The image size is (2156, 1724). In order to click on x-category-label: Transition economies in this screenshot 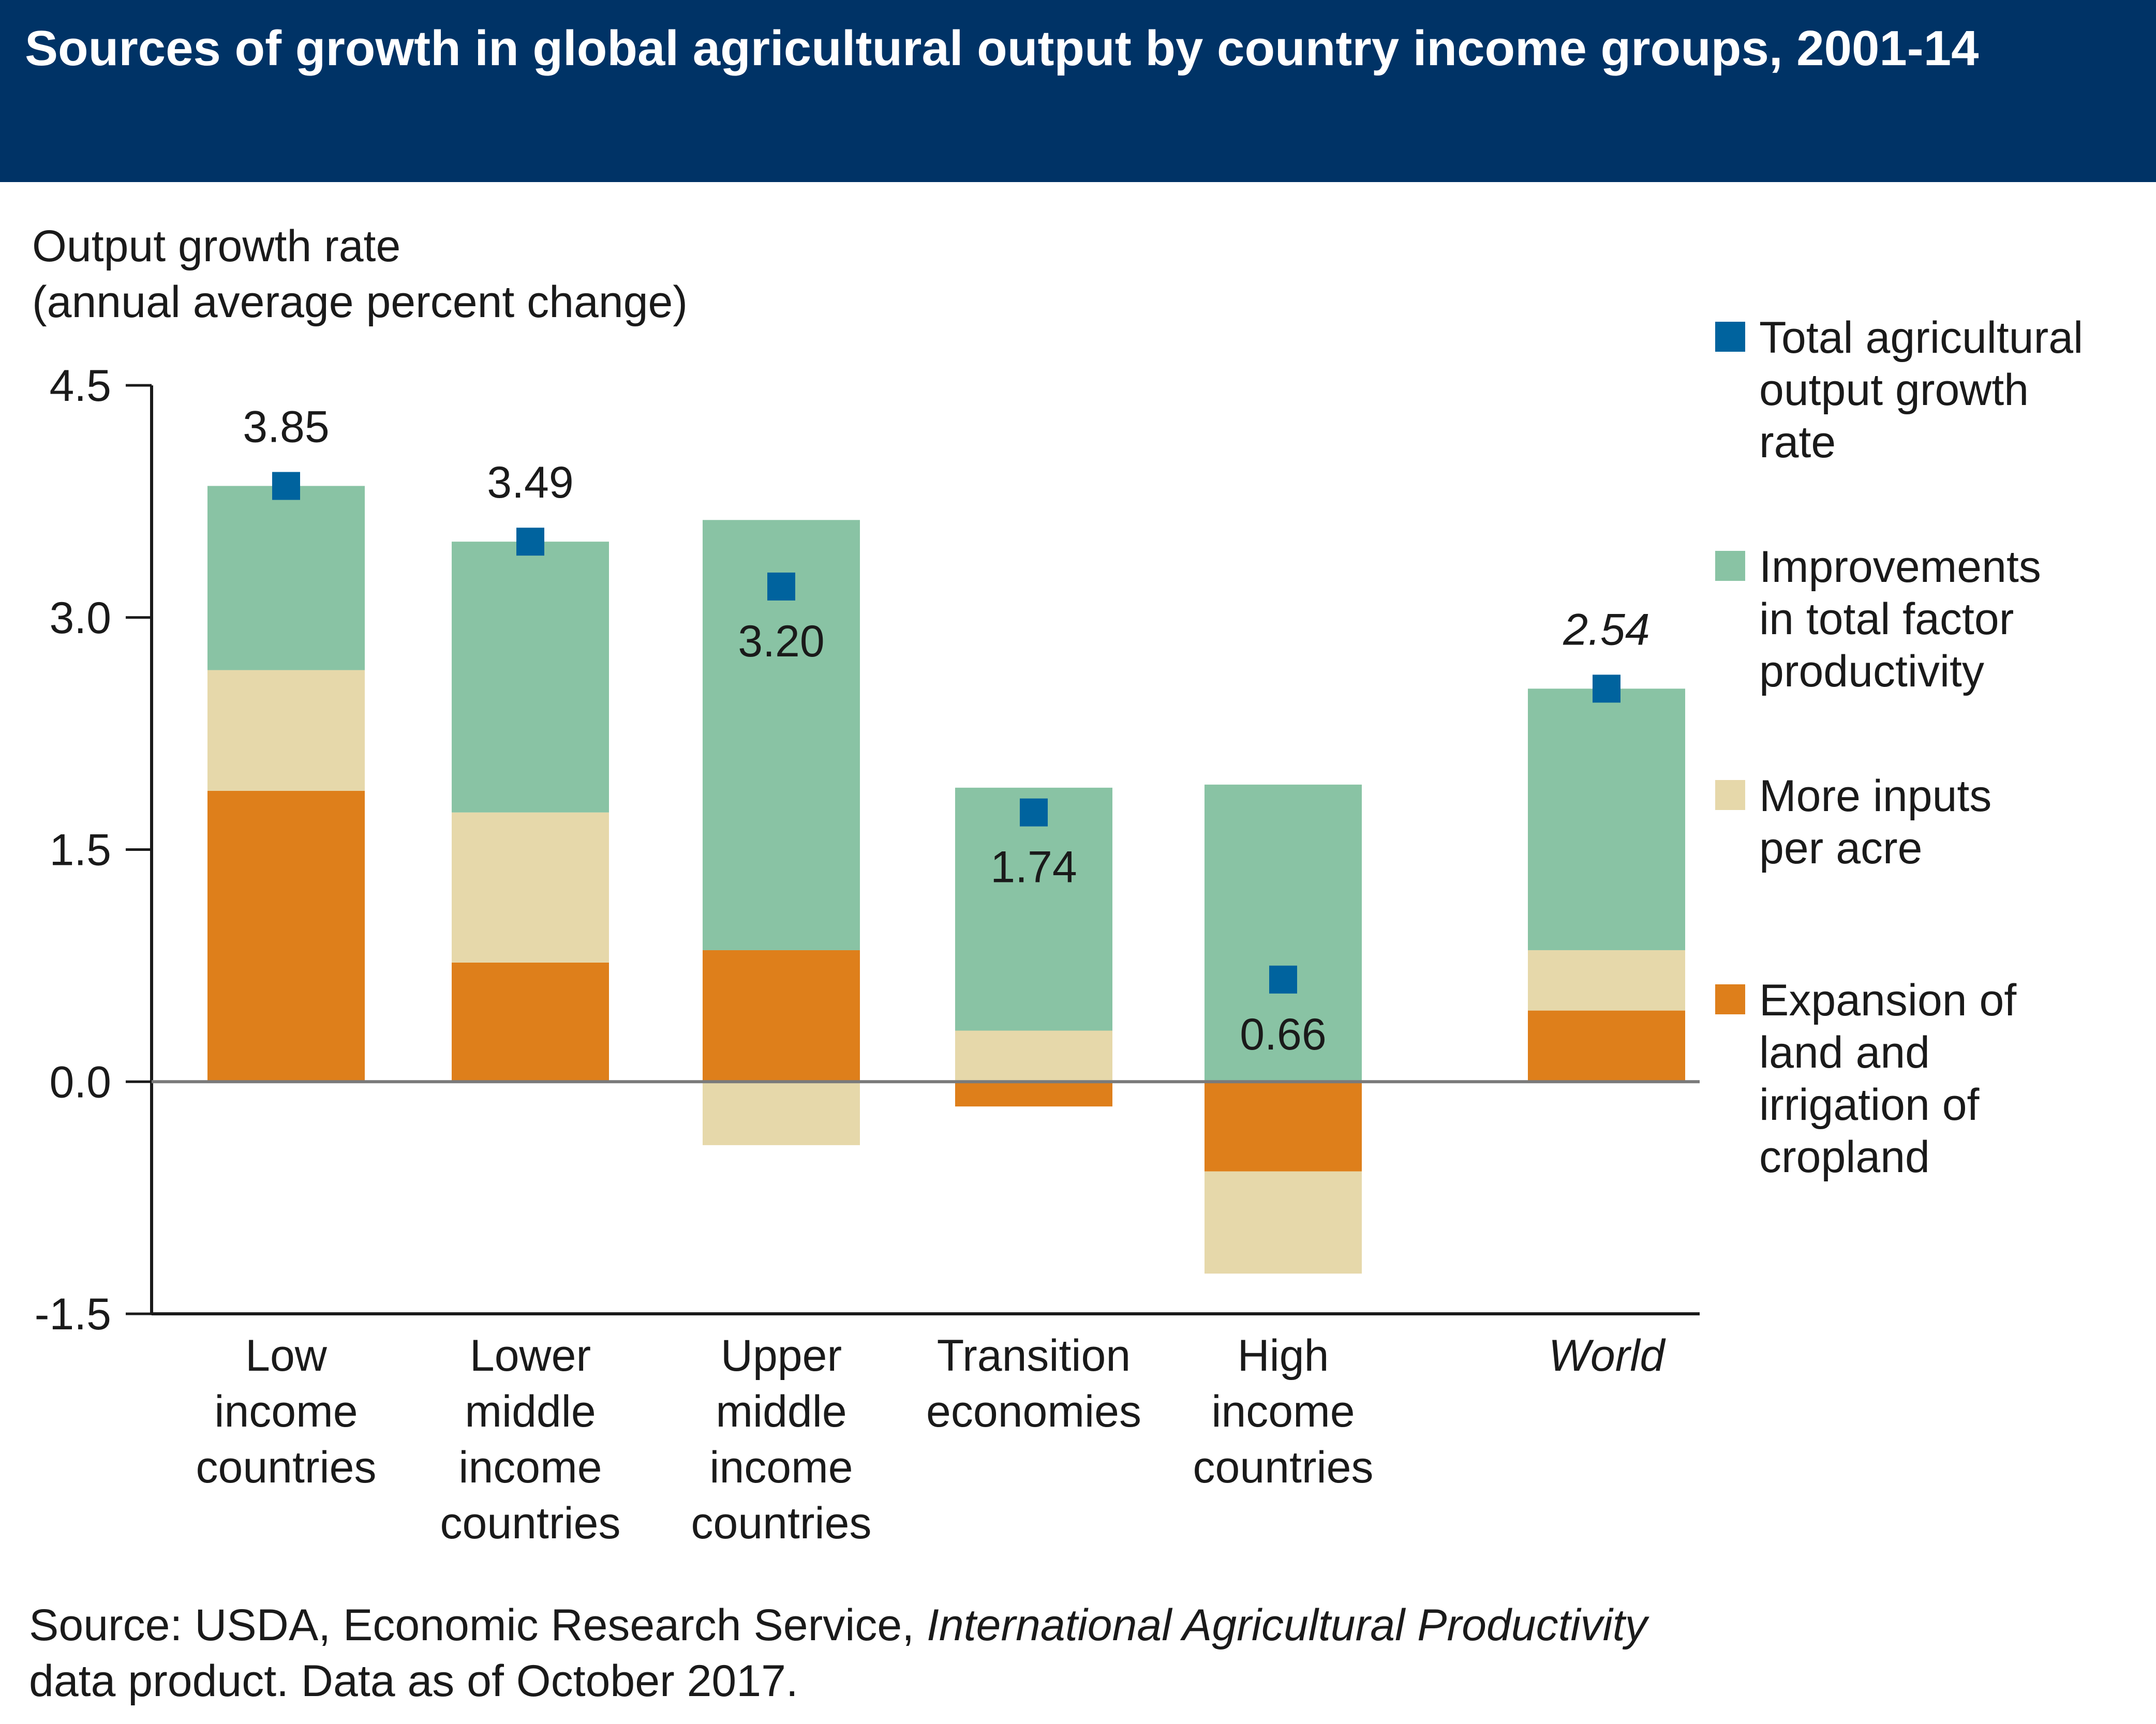, I will do `click(1033, 1384)`.